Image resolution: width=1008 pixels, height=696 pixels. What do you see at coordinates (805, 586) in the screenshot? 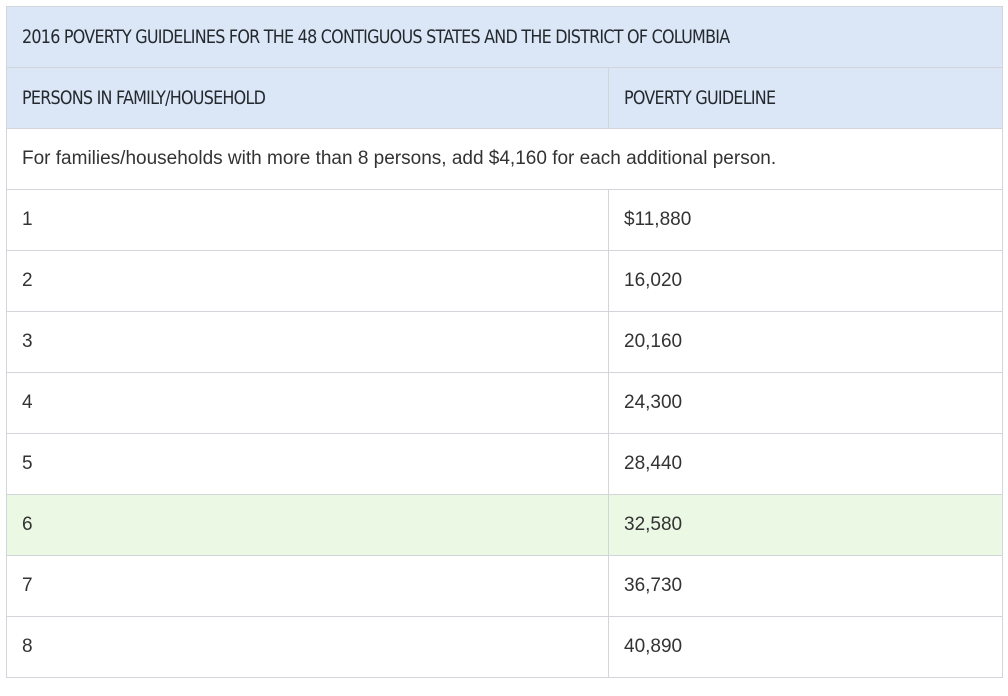
I see `cell-guideline: 36,730` at bounding box center [805, 586].